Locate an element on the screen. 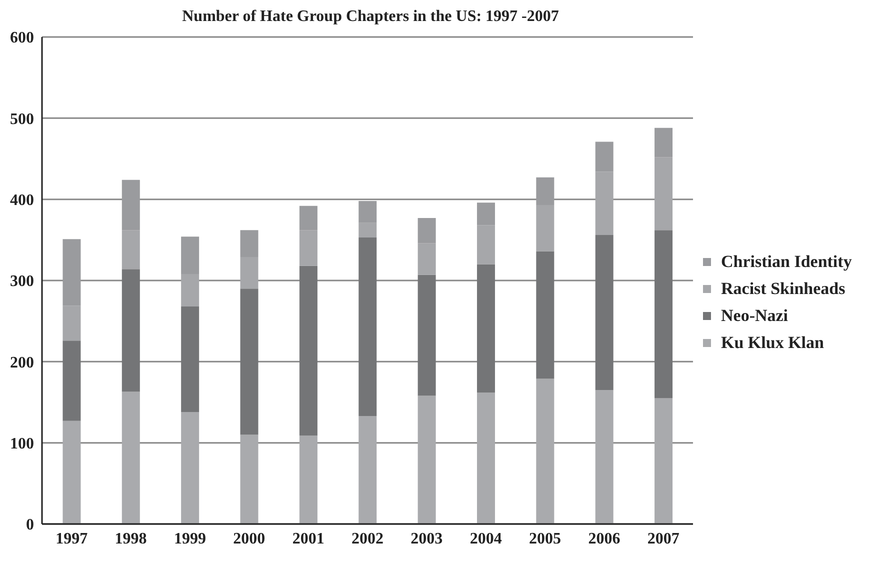 Image resolution: width=881 pixels, height=562 pixels. y-tick-label: 300 is located at coordinates (22, 281).